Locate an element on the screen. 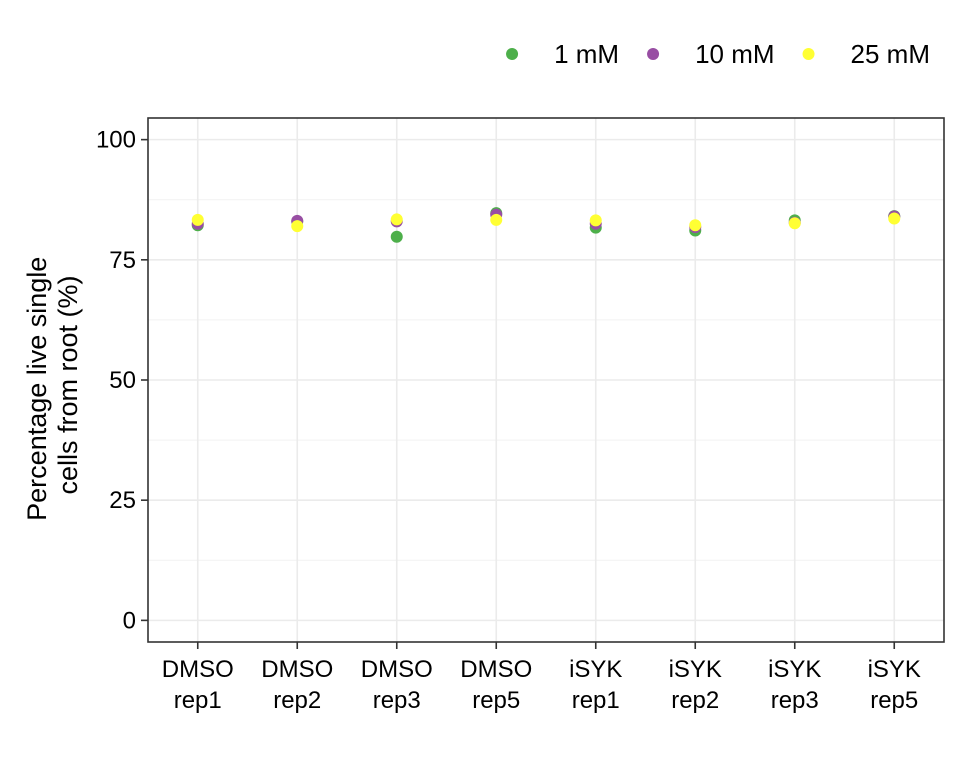 This screenshot has height=768, width=960. legend-label: 10 mM is located at coordinates (734, 54).